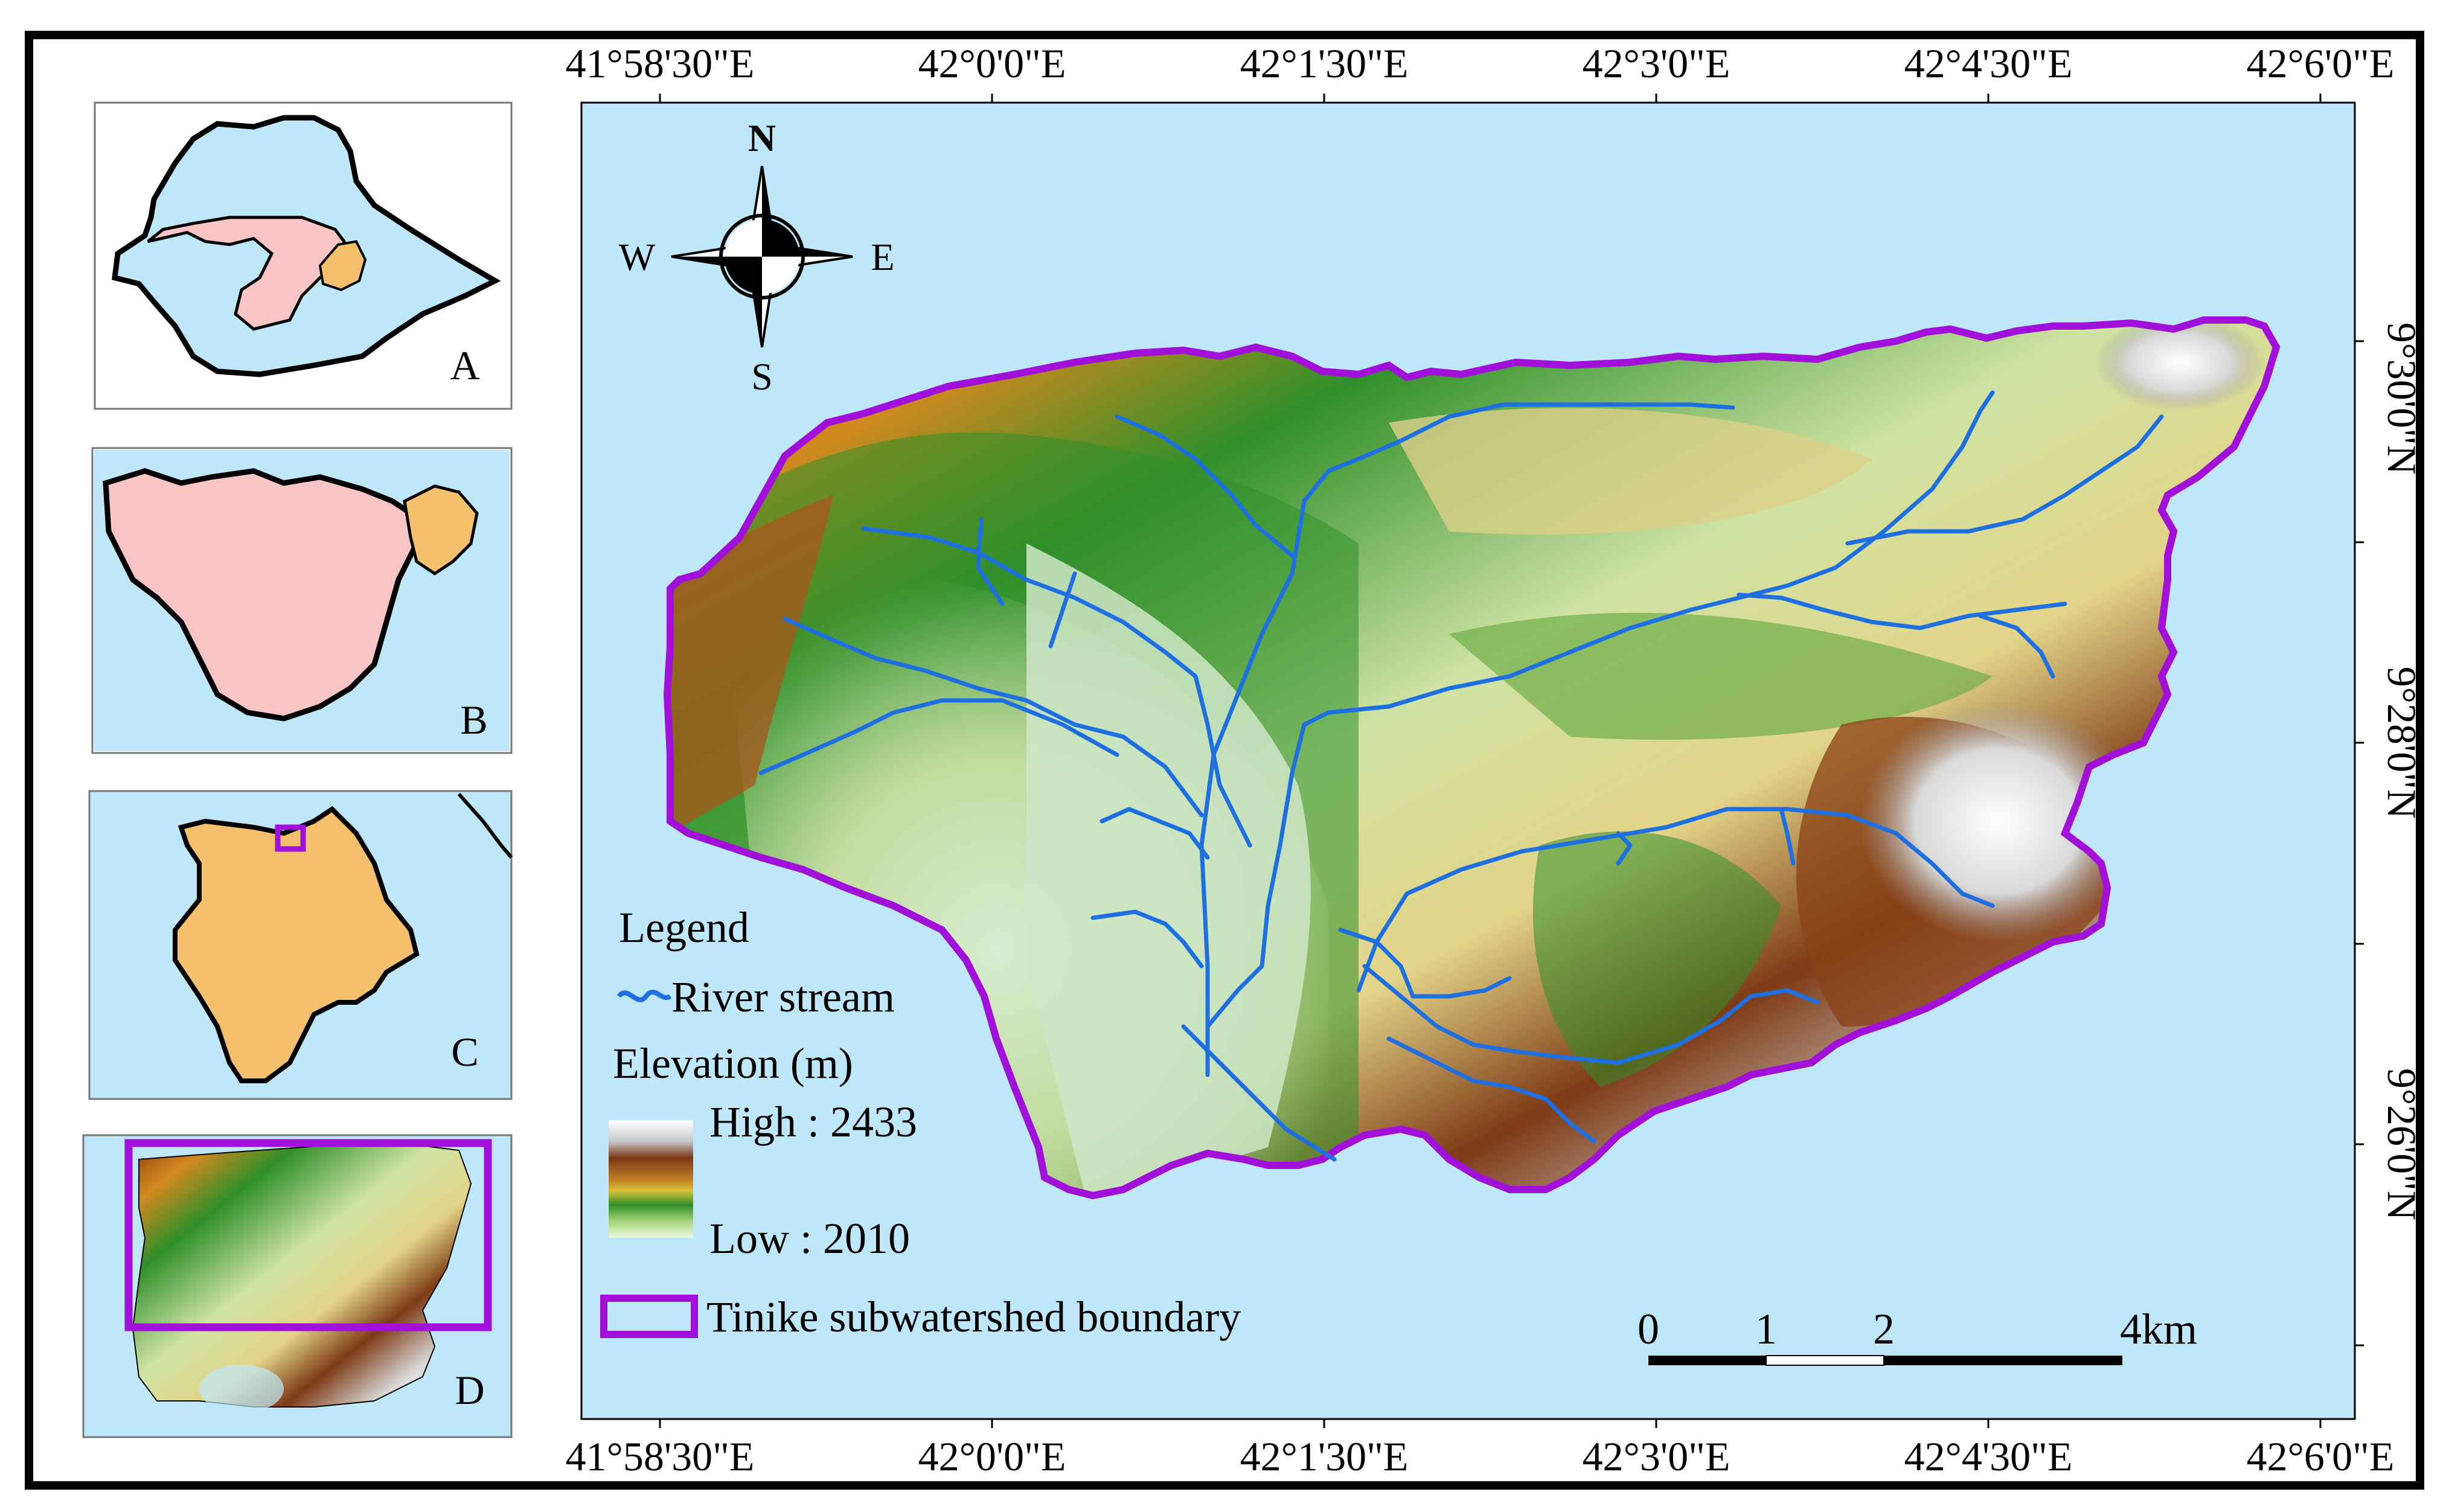 The height and width of the screenshot is (1512, 2449). I want to click on legend-elevation-title: Elevation (m), so click(733, 1063).